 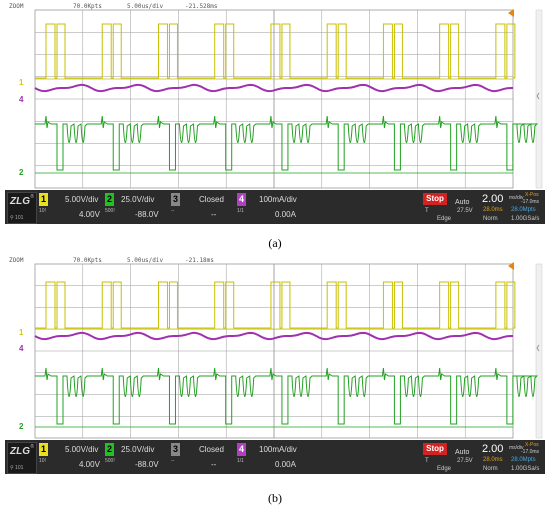 What do you see at coordinates (201, 6) in the screenshot?
I see `delay-label: -21.528ms` at bounding box center [201, 6].